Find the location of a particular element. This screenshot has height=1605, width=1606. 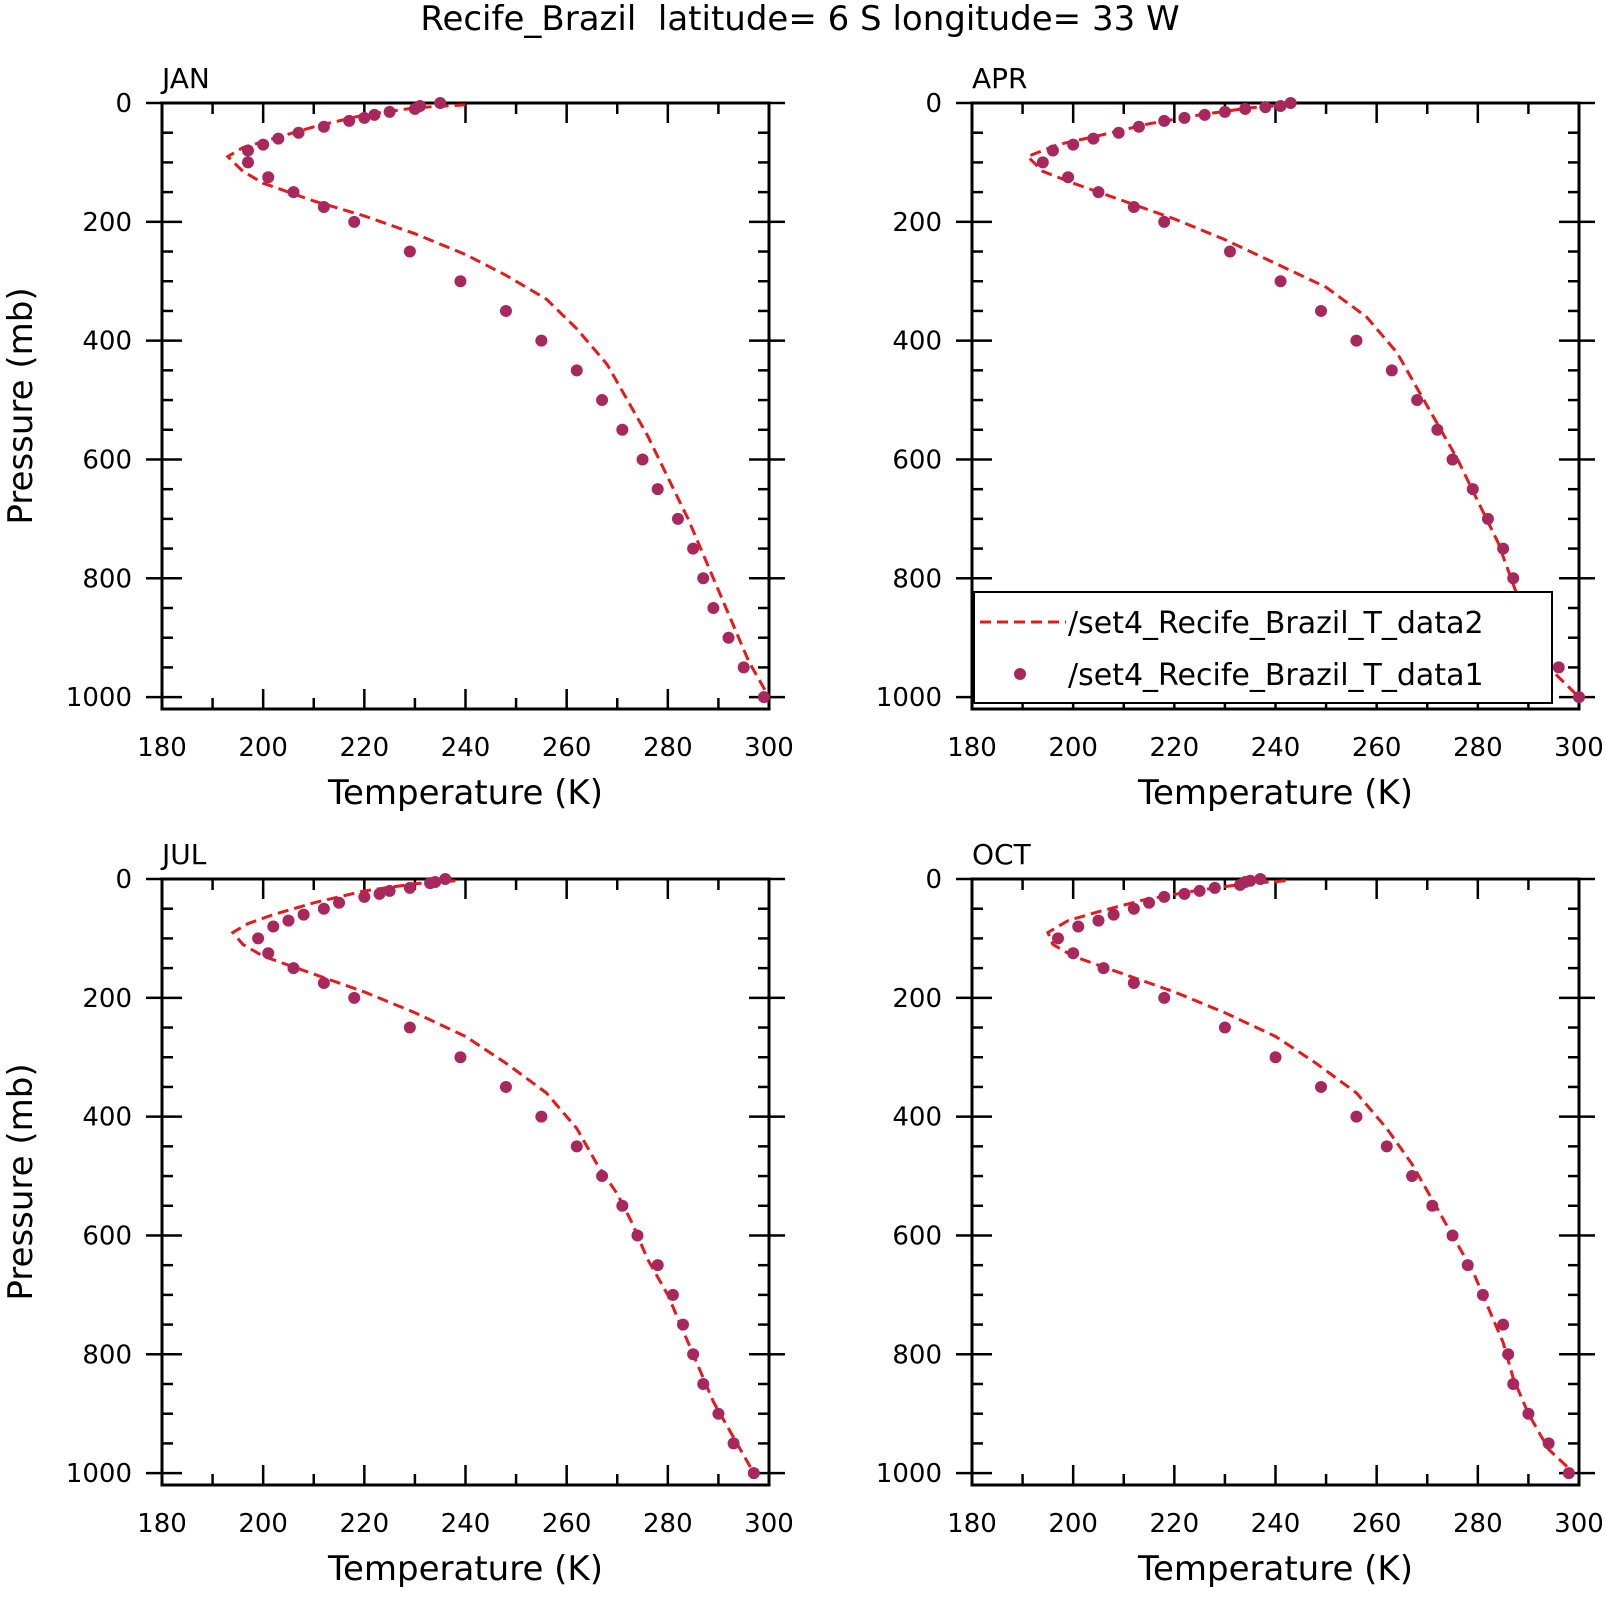

legend-dot-swatch is located at coordinates (1020, 674).